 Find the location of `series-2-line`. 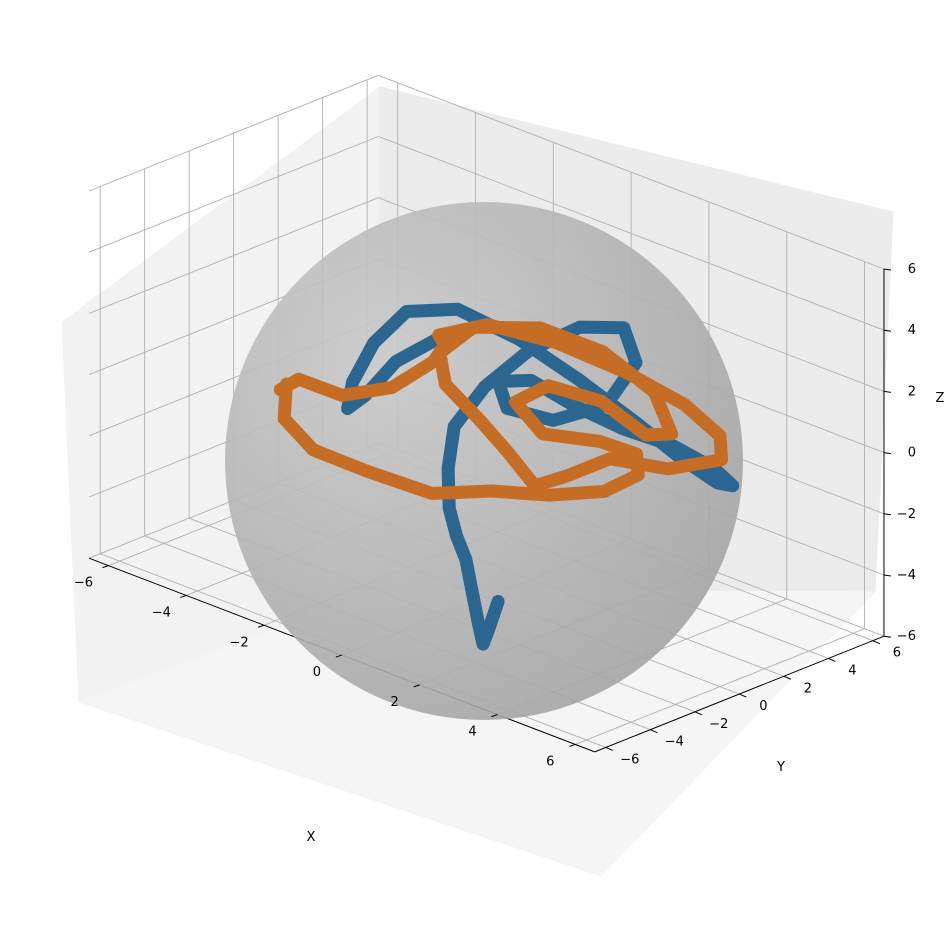

series-2-line is located at coordinates (501, 410).